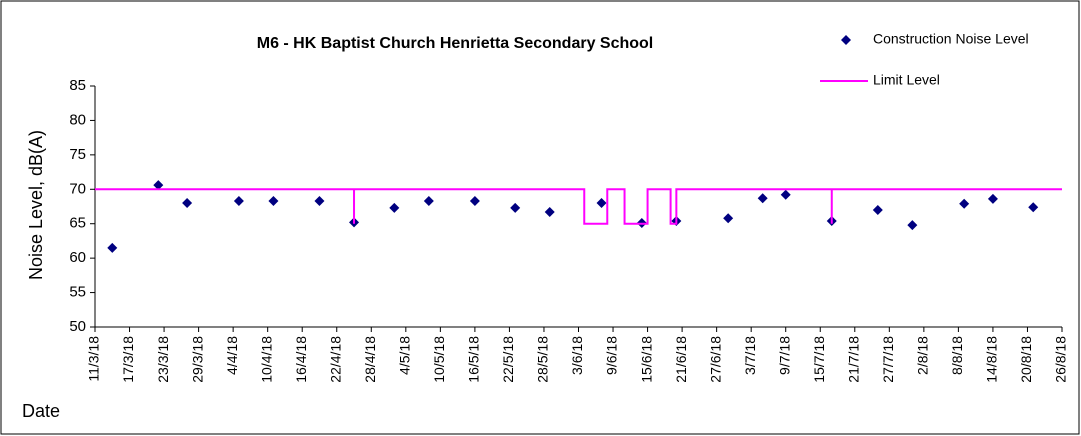 The height and width of the screenshot is (436, 1081). I want to click on y-tick-label: 60, so click(77, 257).